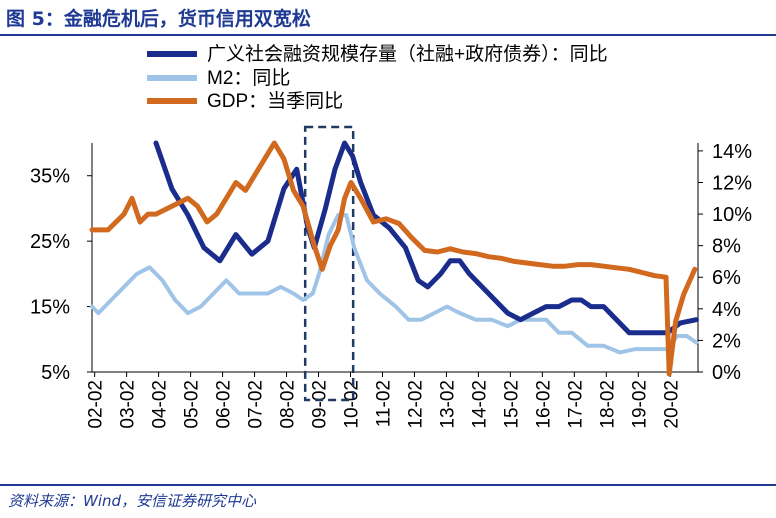 This screenshot has height=518, width=776. Describe the element at coordinates (383, 403) in the screenshot. I see `x-tick-label: 11-02` at that location.